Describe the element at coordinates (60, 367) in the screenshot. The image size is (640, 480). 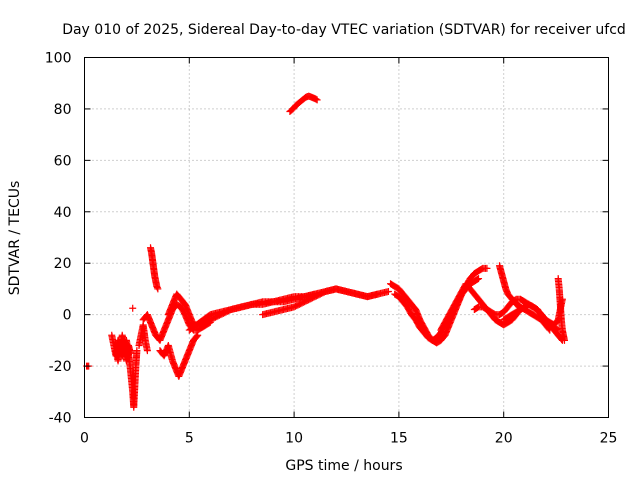
I see `y-tick-label: -20` at that location.